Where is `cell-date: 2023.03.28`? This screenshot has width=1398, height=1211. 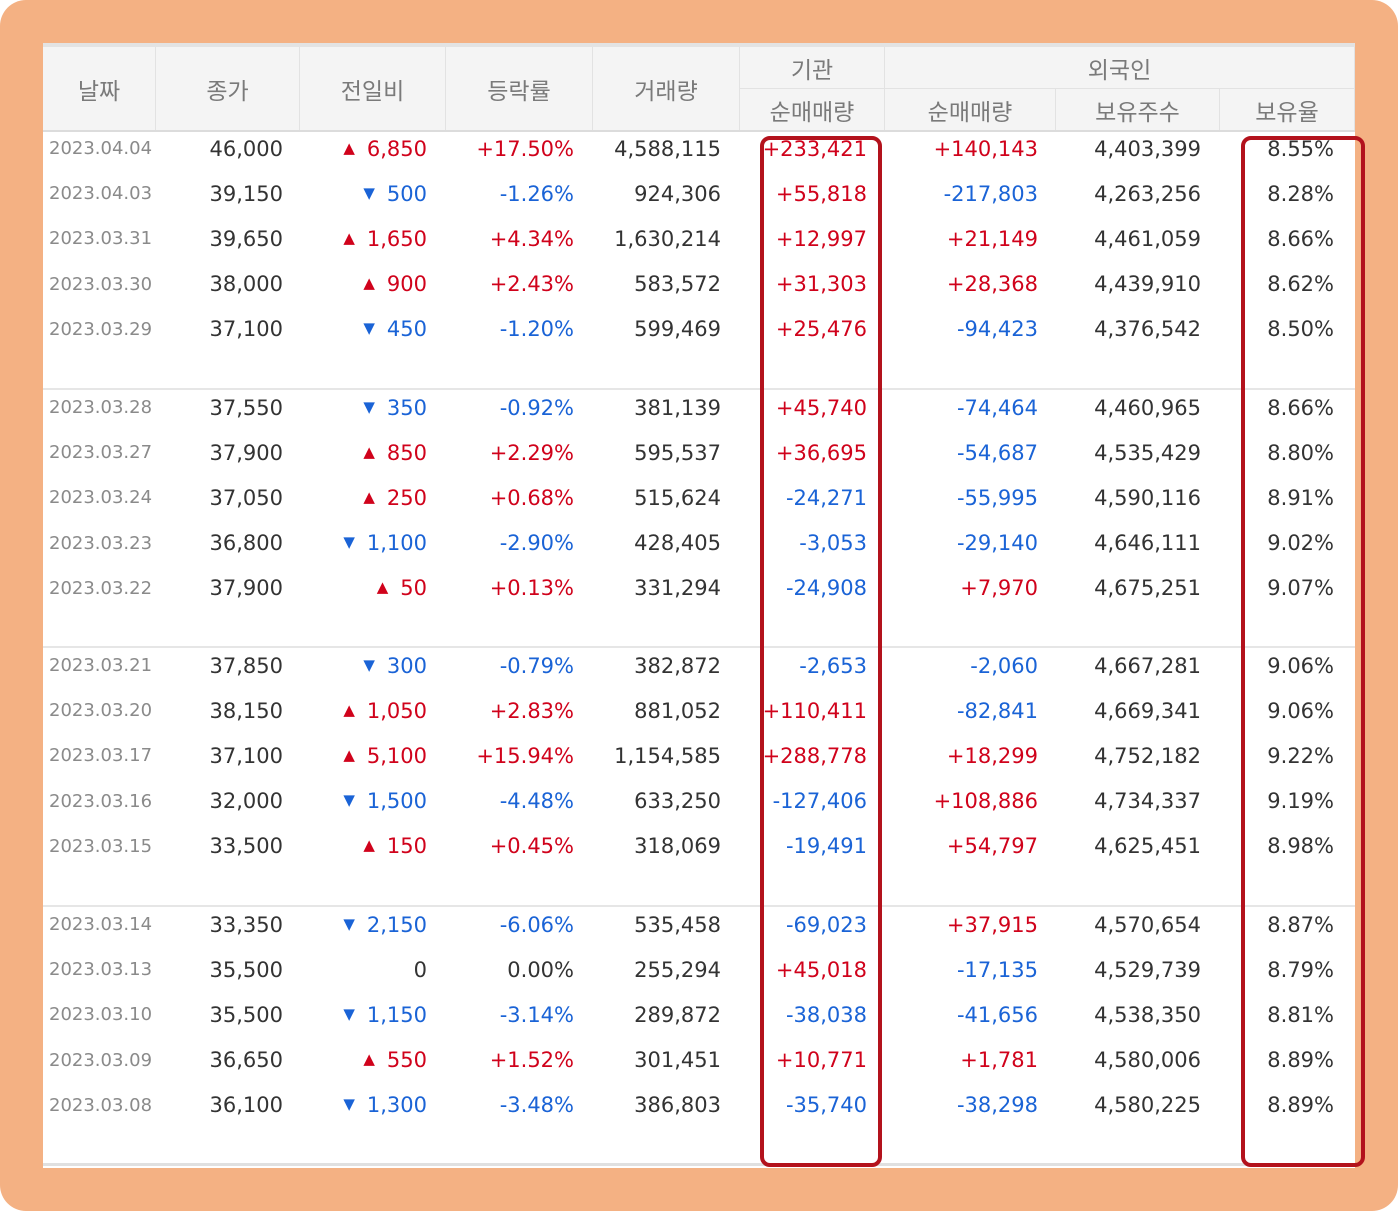 cell-date: 2023.03.28 is located at coordinates (101, 407).